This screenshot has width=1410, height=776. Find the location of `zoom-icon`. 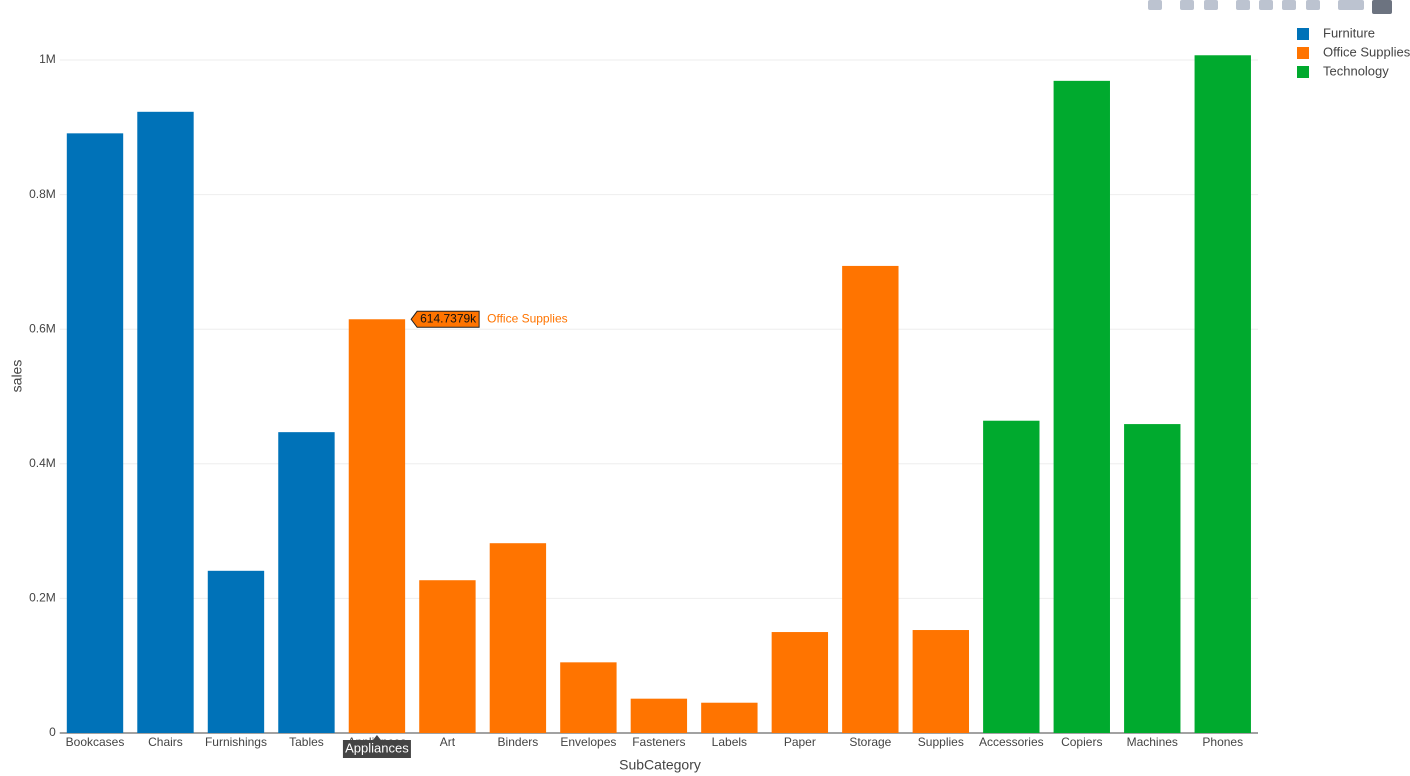

zoom-icon is located at coordinates (1187, 5).